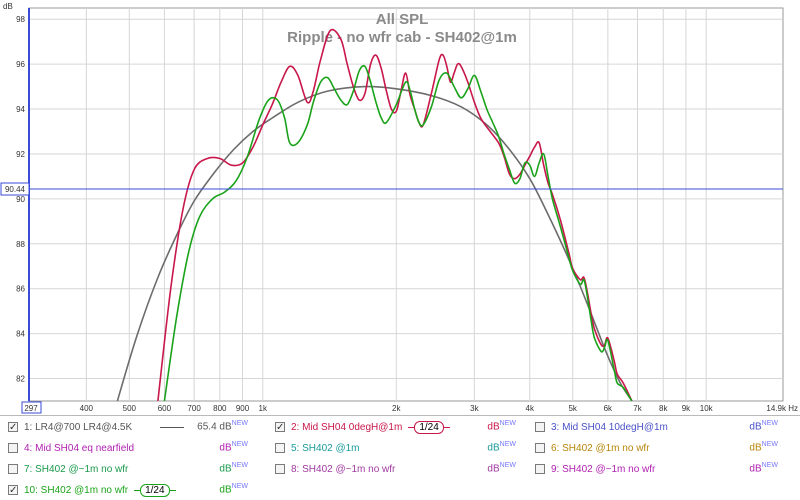 This screenshot has width=800, height=500. Describe the element at coordinates (8, 6) in the screenshot. I see `y-axis-label: dB` at that location.